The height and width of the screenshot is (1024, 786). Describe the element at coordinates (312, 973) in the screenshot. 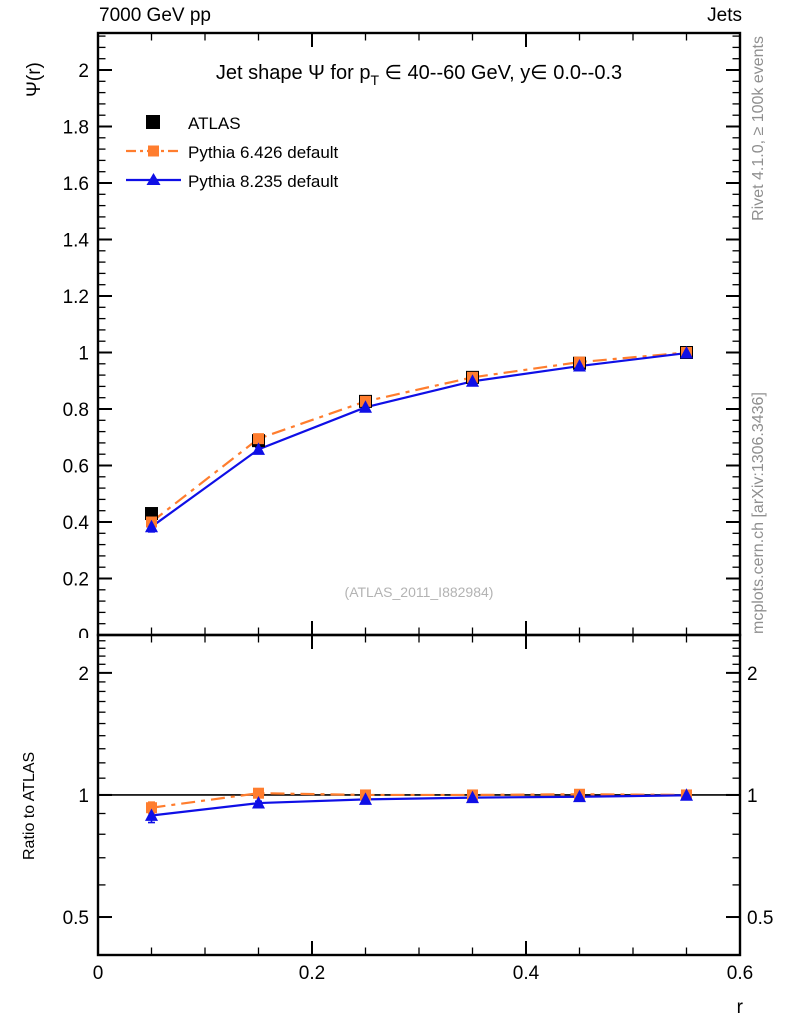

I see `x-tick-label: 0.2` at that location.